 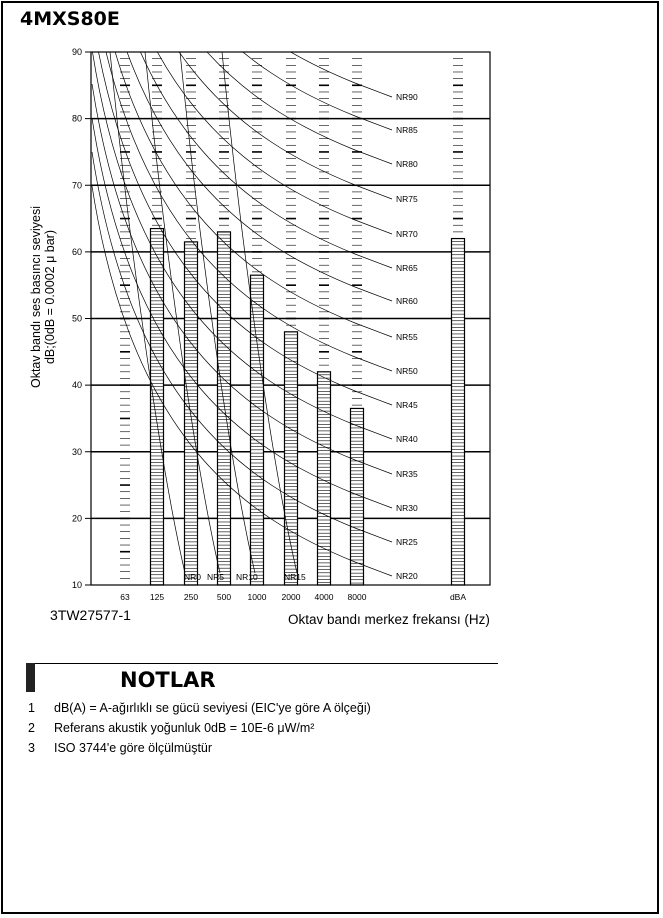 What do you see at coordinates (389, 619) in the screenshot?
I see `x-axis-title: Oktav bandı merkez frekansı (Hz)` at bounding box center [389, 619].